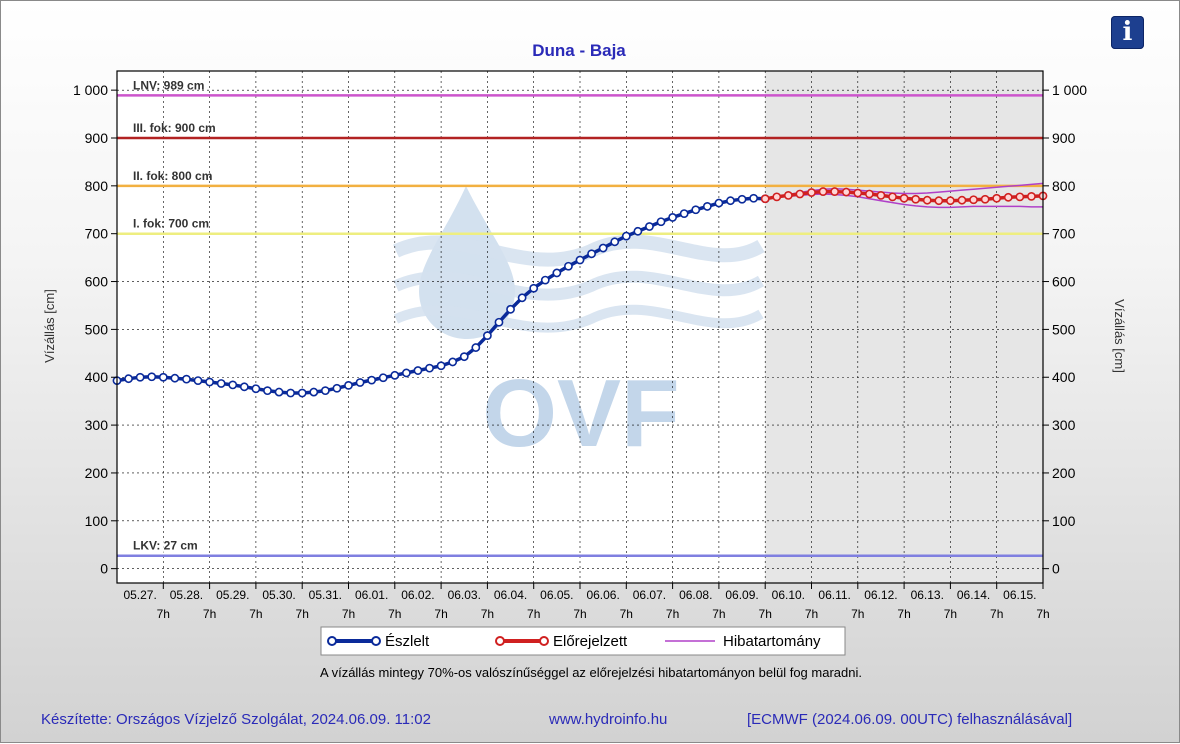 The height and width of the screenshot is (744, 1180). What do you see at coordinates (741, 595) in the screenshot?
I see `x-tick-label-date: 06.09.` at bounding box center [741, 595].